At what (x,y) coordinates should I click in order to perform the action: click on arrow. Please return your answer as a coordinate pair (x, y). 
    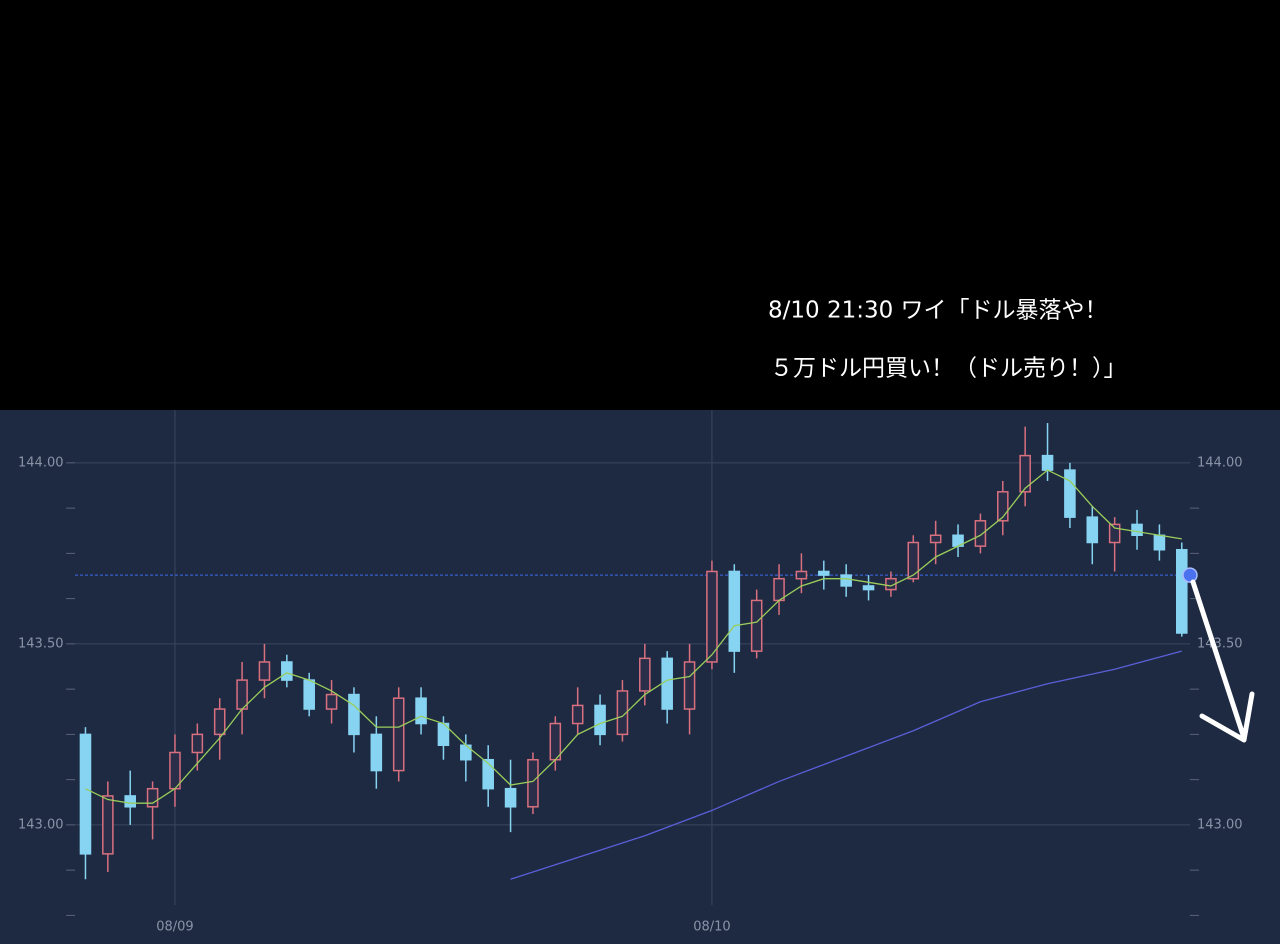
    Looking at the image, I should click on (1222, 661).